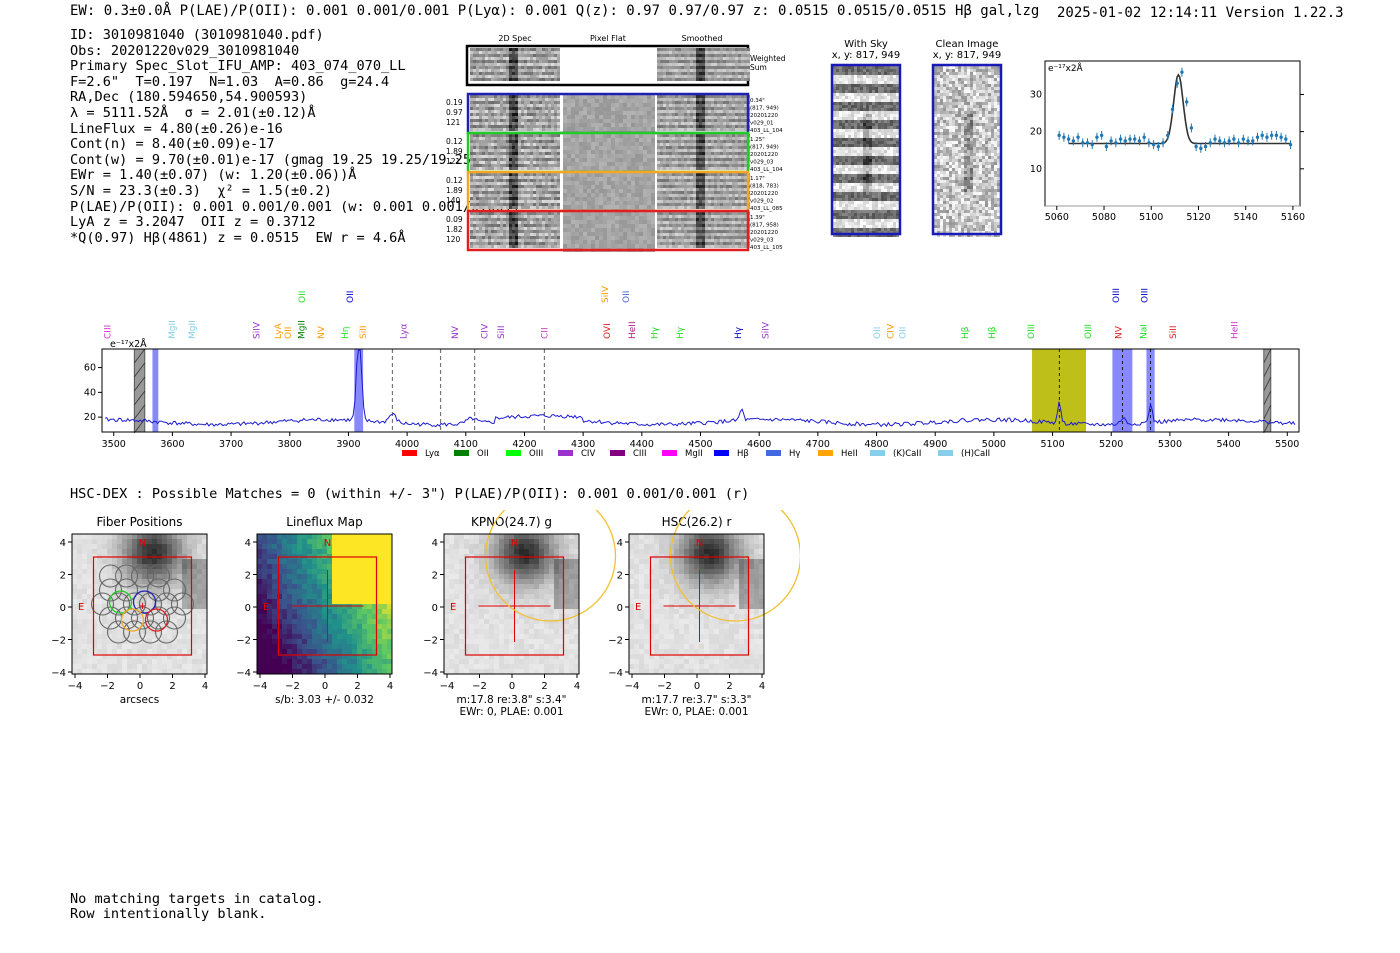 The height and width of the screenshot is (953, 1400). What do you see at coordinates (454, 141) in the screenshot?
I see `fiber-row-stat: 0.12` at bounding box center [454, 141].